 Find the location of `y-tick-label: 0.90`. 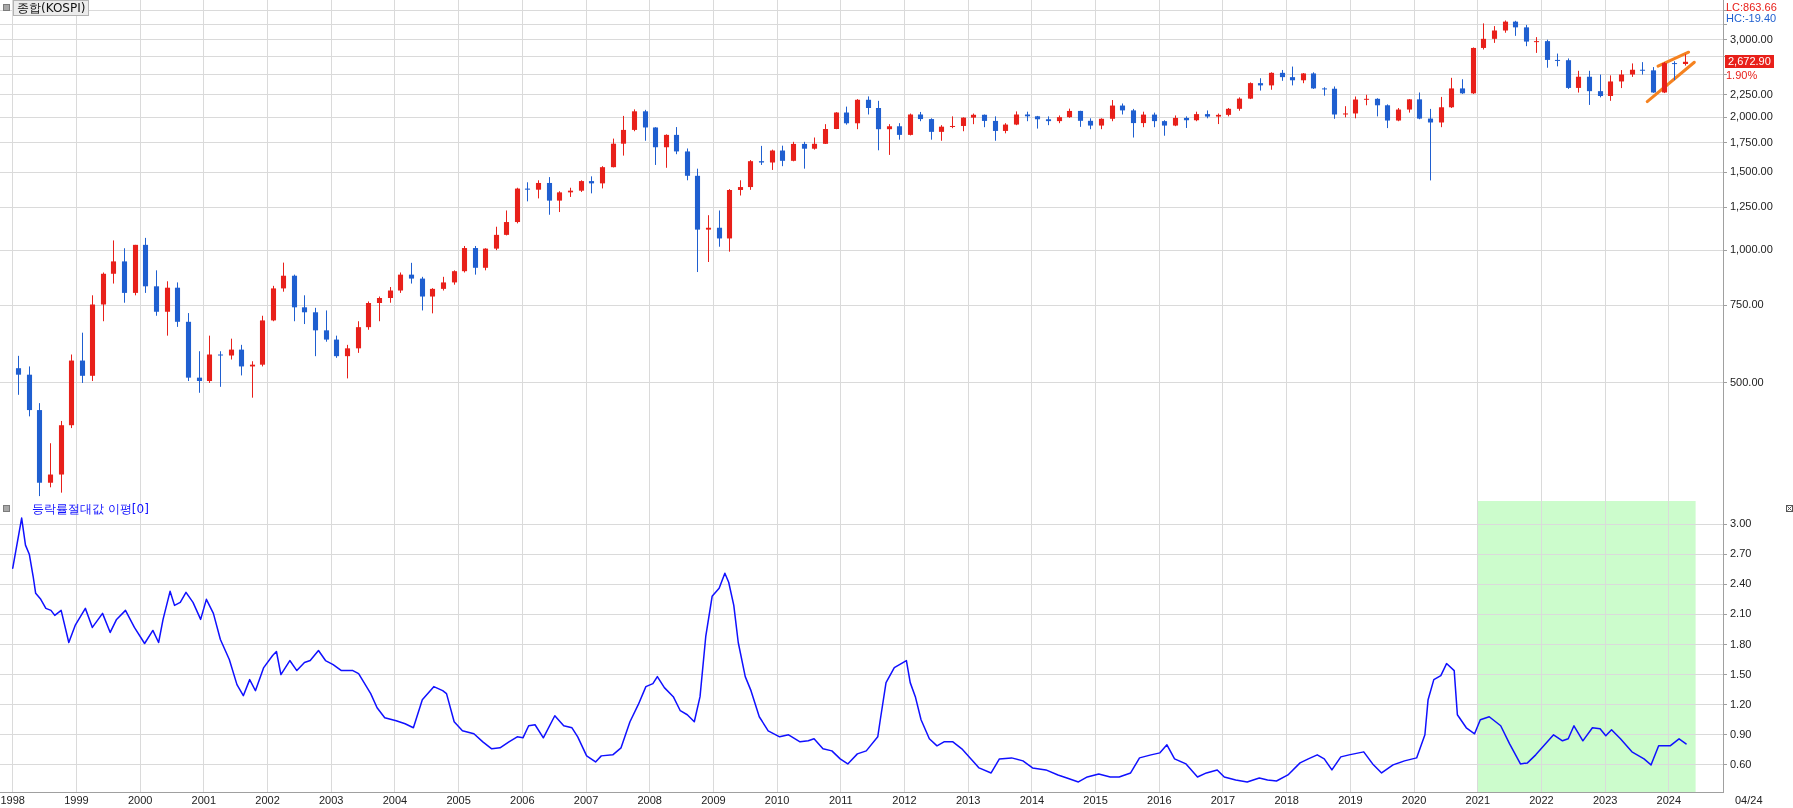

y-tick-label: 0.90 is located at coordinates (1741, 733).